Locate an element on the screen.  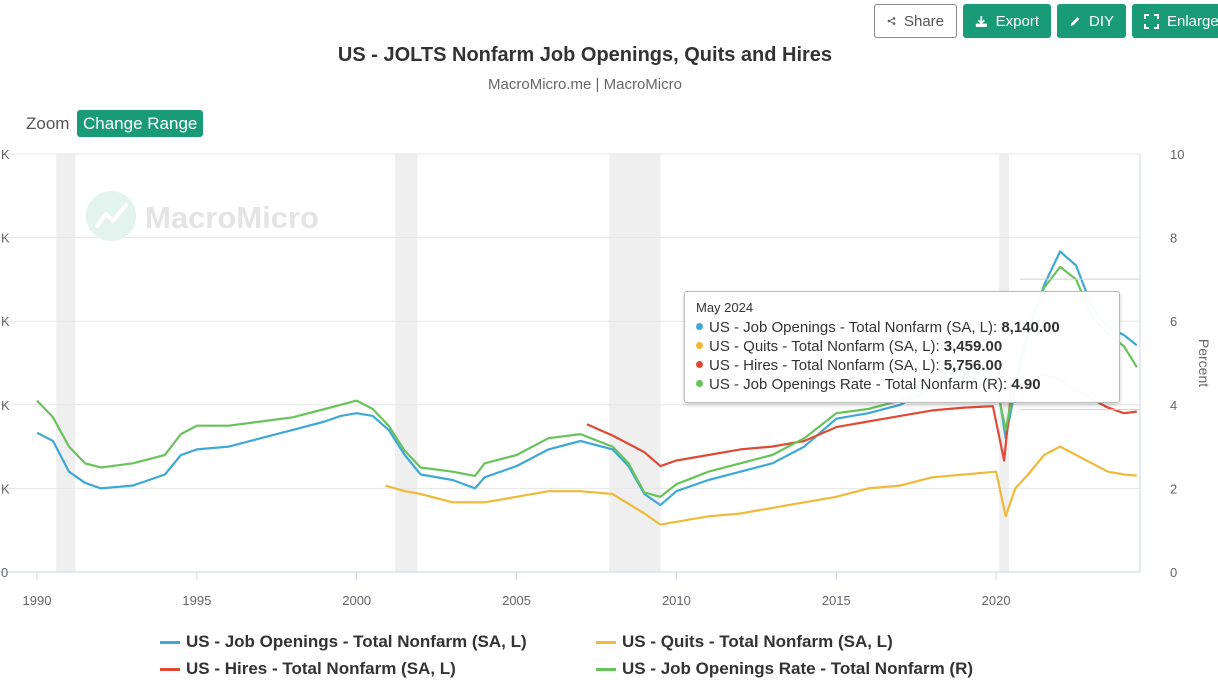
tooltip-date: May 2024 is located at coordinates (725, 307).